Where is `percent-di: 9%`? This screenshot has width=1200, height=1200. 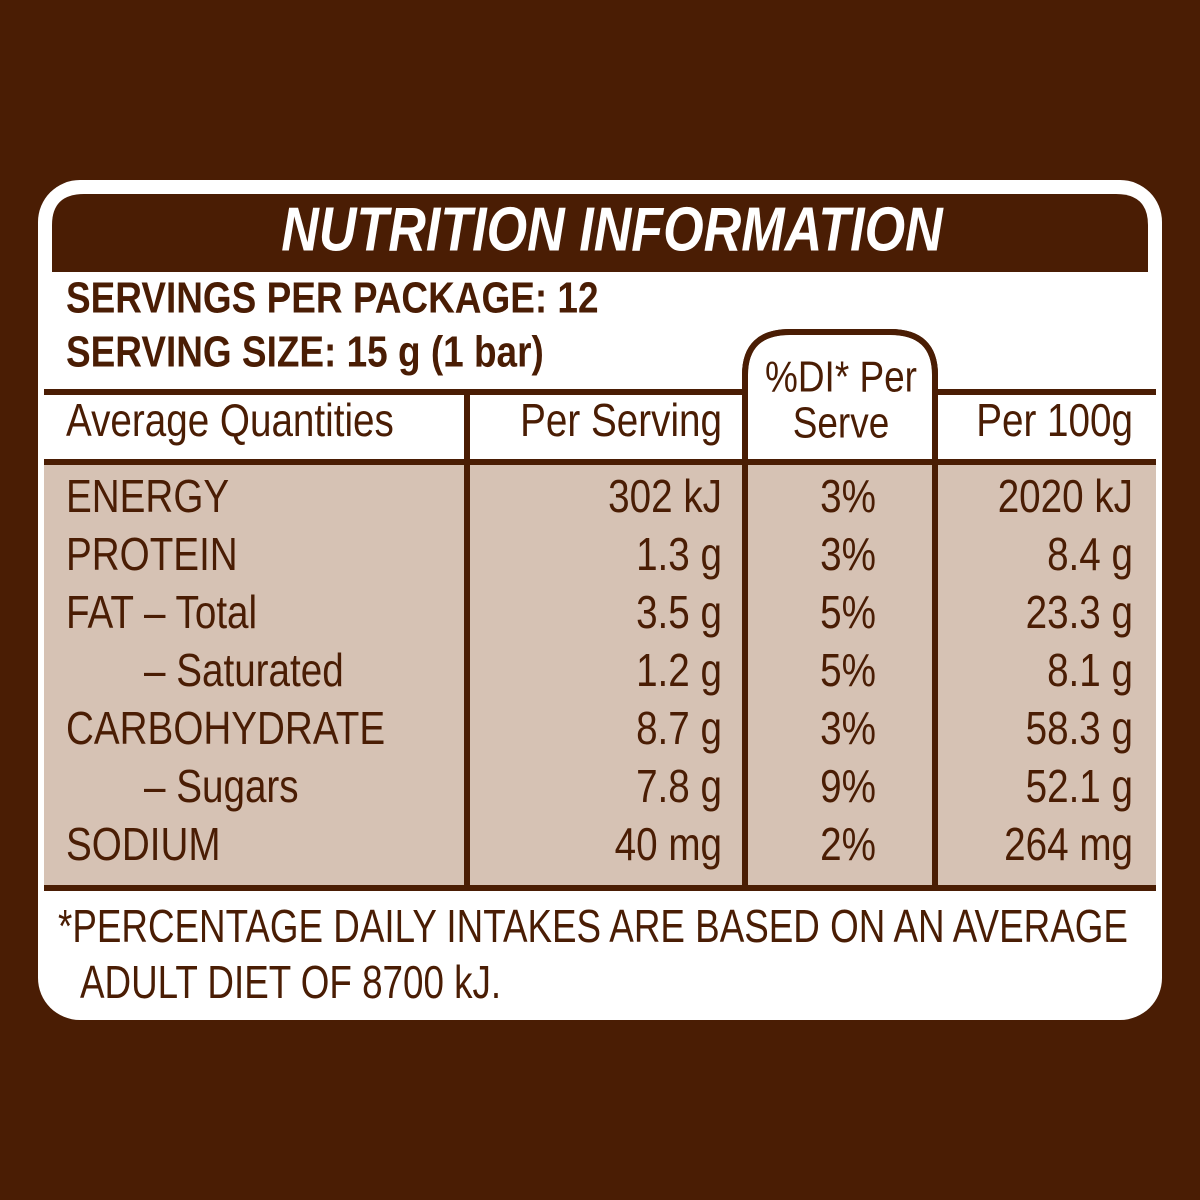
percent-di: 9% is located at coordinates (848, 786).